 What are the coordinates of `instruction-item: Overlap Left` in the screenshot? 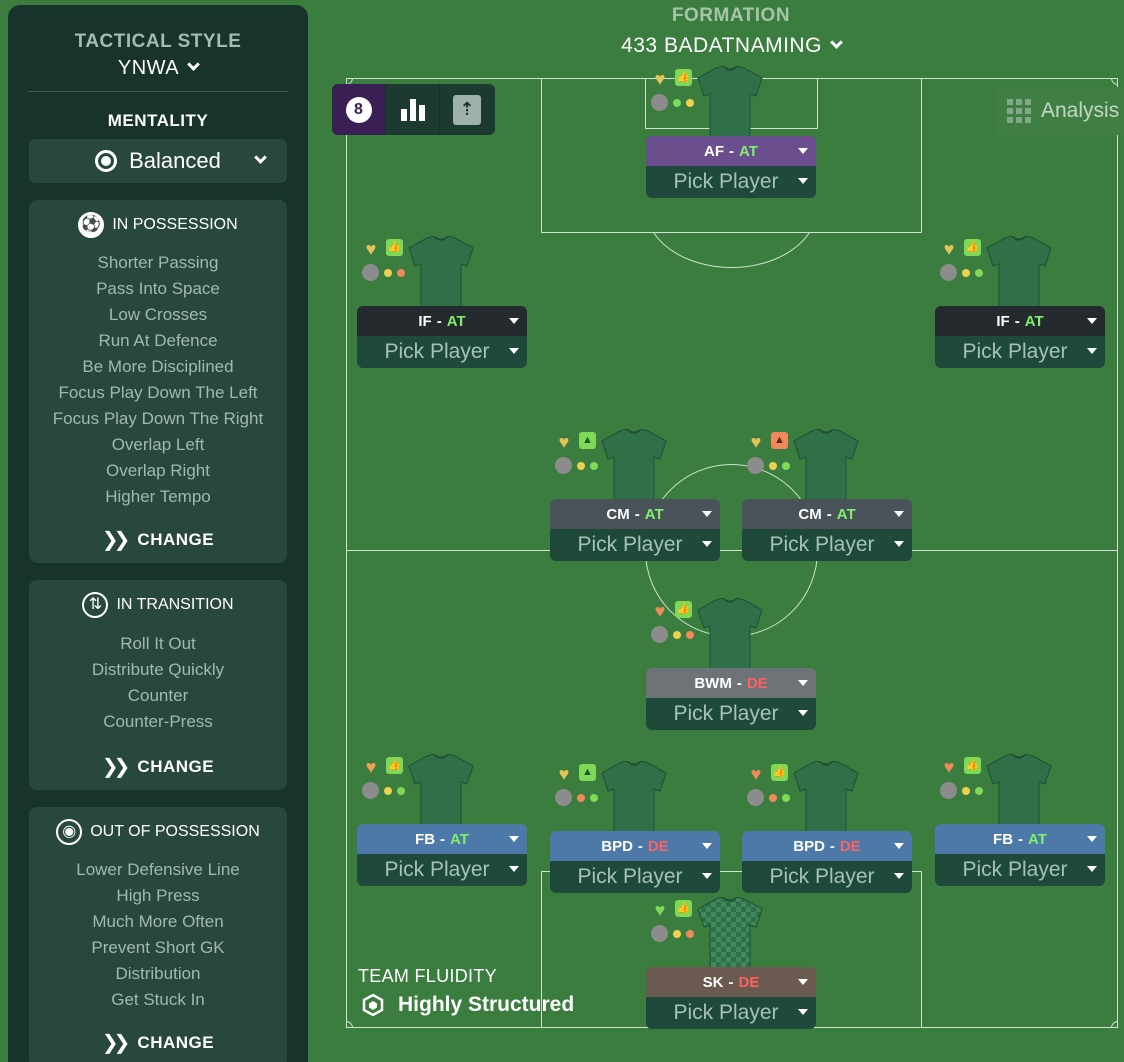 It's located at (158, 444).